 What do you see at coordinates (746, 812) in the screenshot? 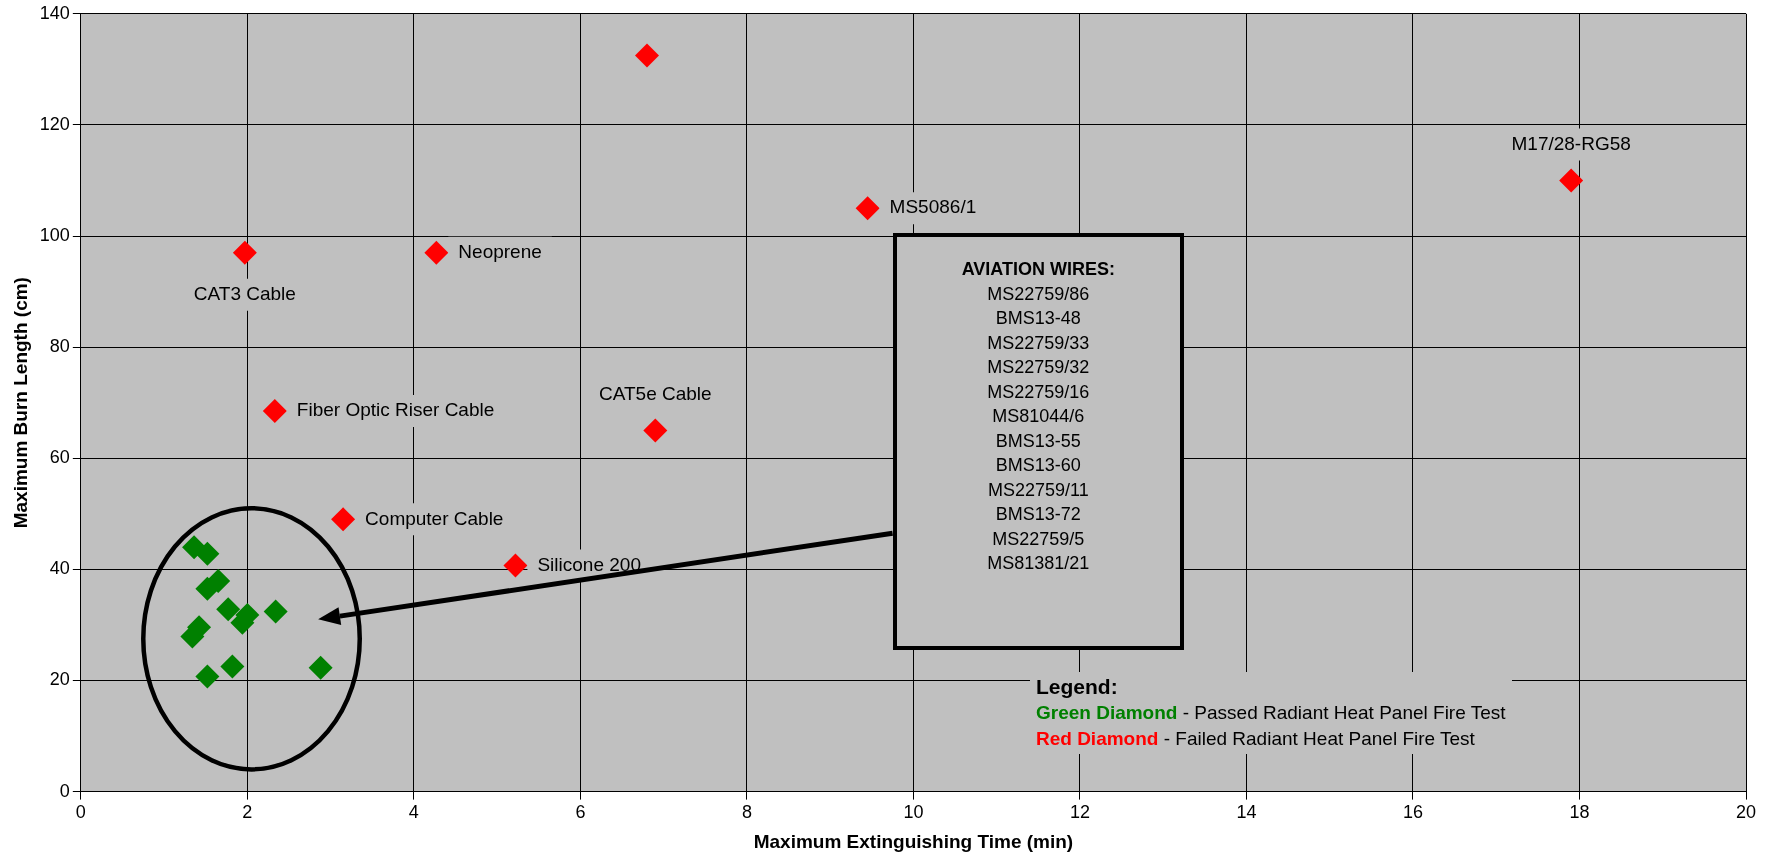
I see `x-tick-label: 8` at bounding box center [746, 812].